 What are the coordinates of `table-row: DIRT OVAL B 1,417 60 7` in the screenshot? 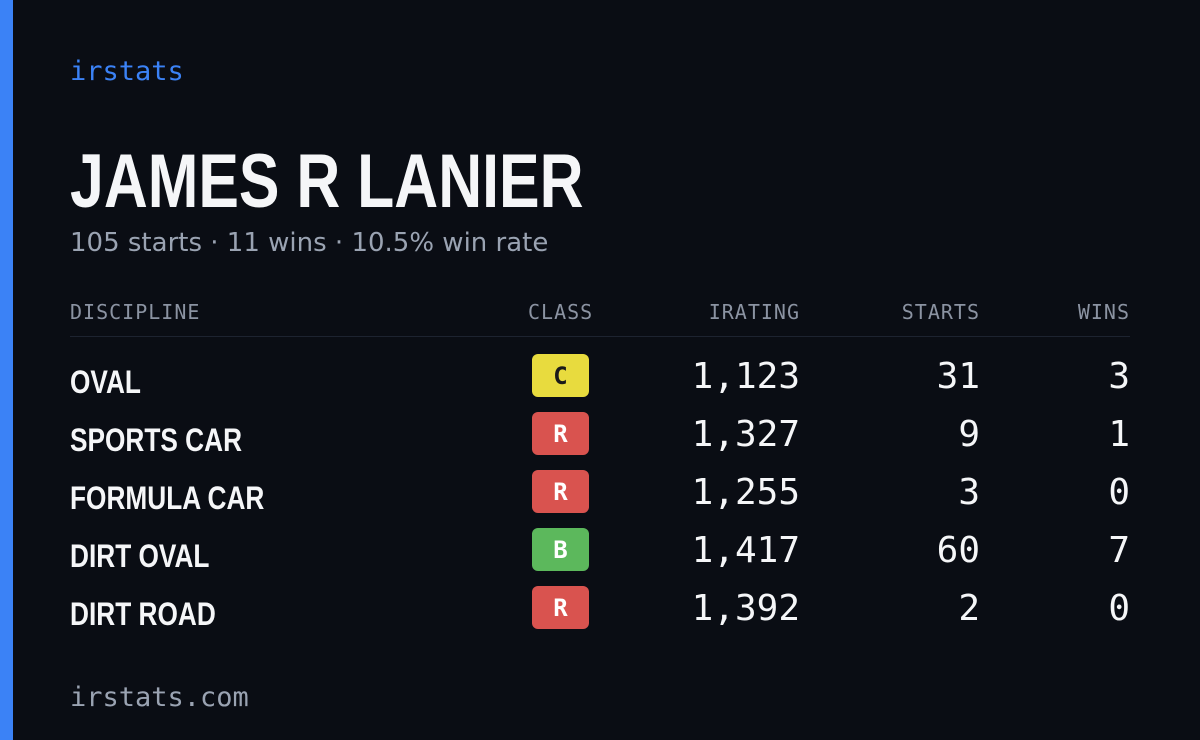 It's located at (600, 557).